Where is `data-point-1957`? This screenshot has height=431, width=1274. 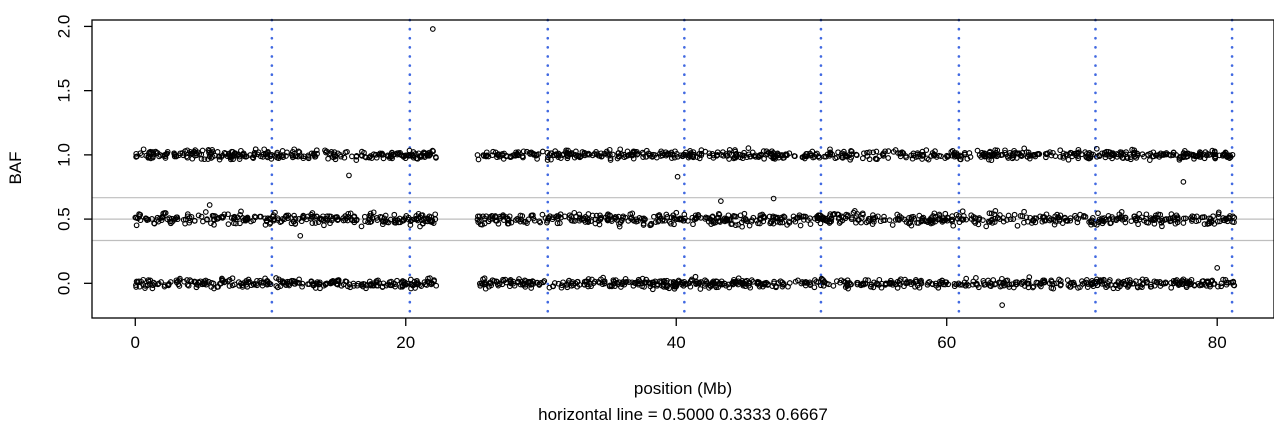
data-point-1957 is located at coordinates (1054, 224).